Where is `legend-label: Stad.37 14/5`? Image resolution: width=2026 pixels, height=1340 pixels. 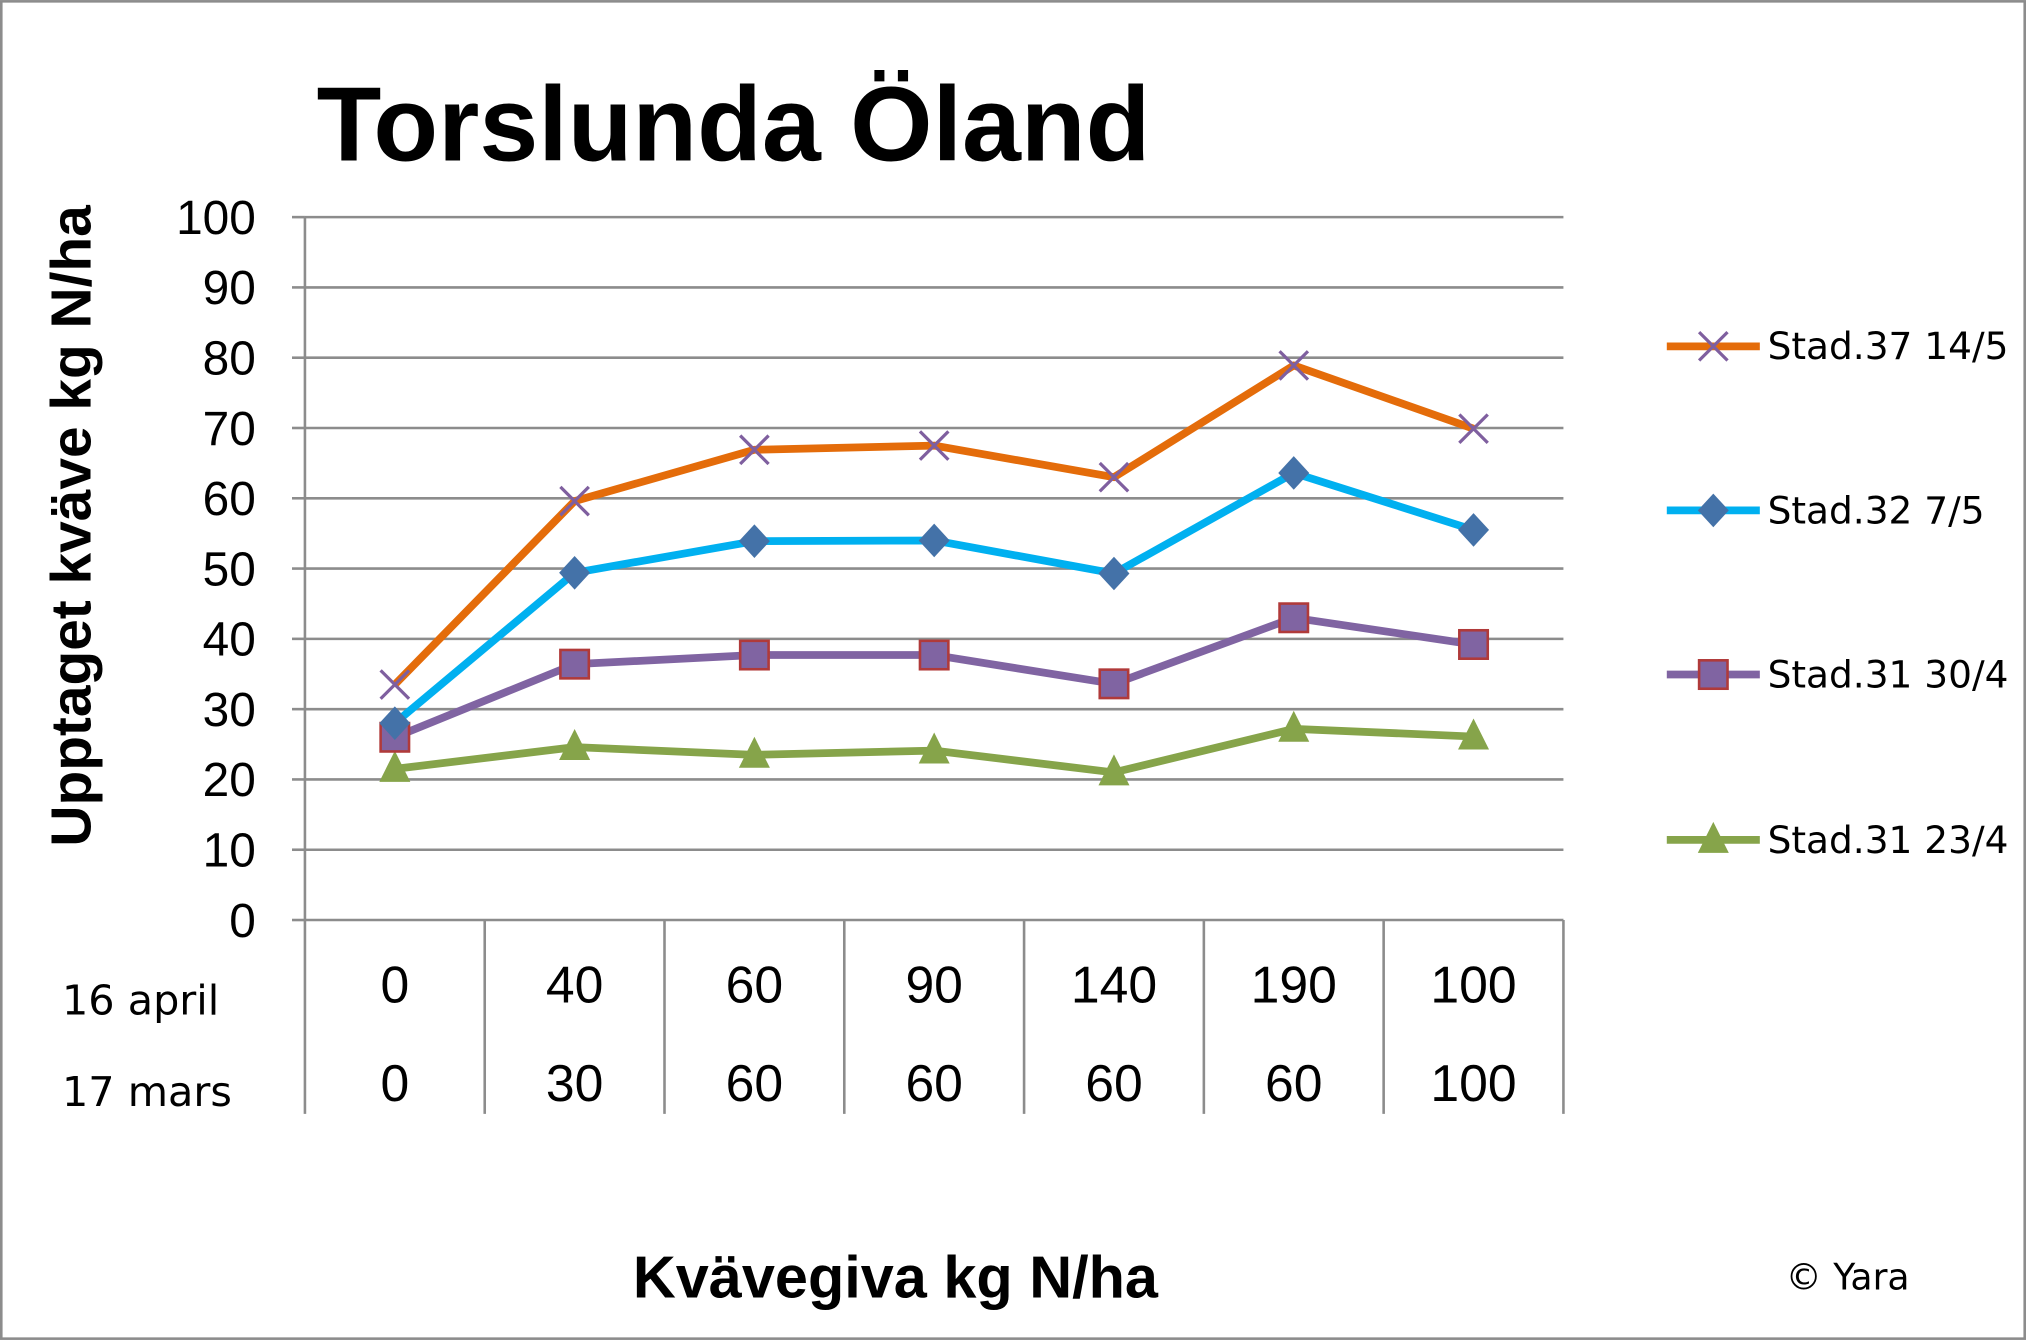
legend-label: Stad.37 14/5 is located at coordinates (1888, 346).